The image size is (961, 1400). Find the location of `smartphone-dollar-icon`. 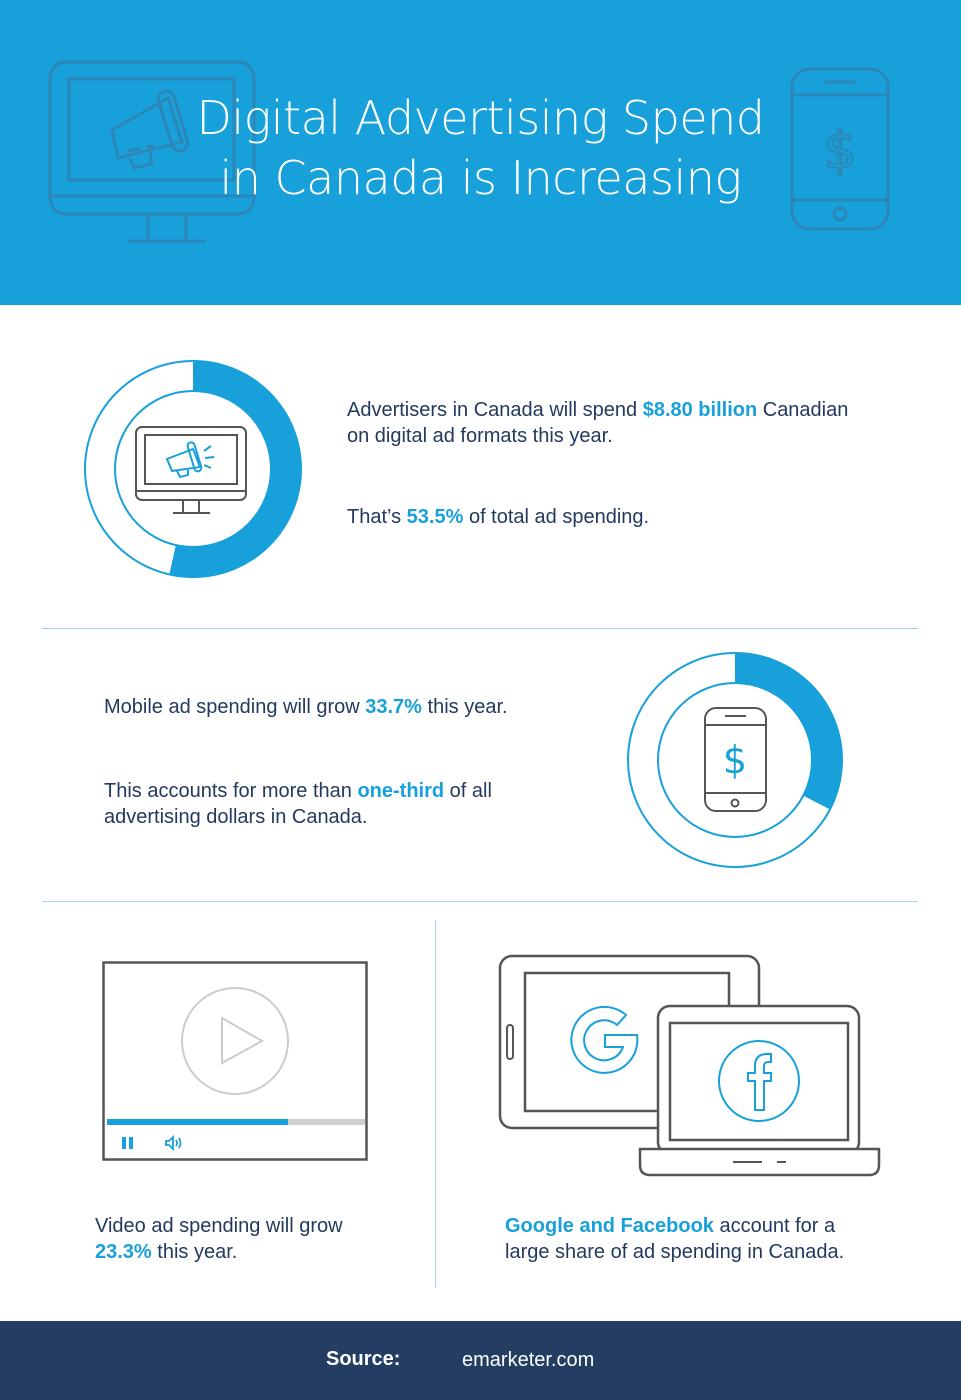

smartphone-dollar-icon is located at coordinates (735, 759).